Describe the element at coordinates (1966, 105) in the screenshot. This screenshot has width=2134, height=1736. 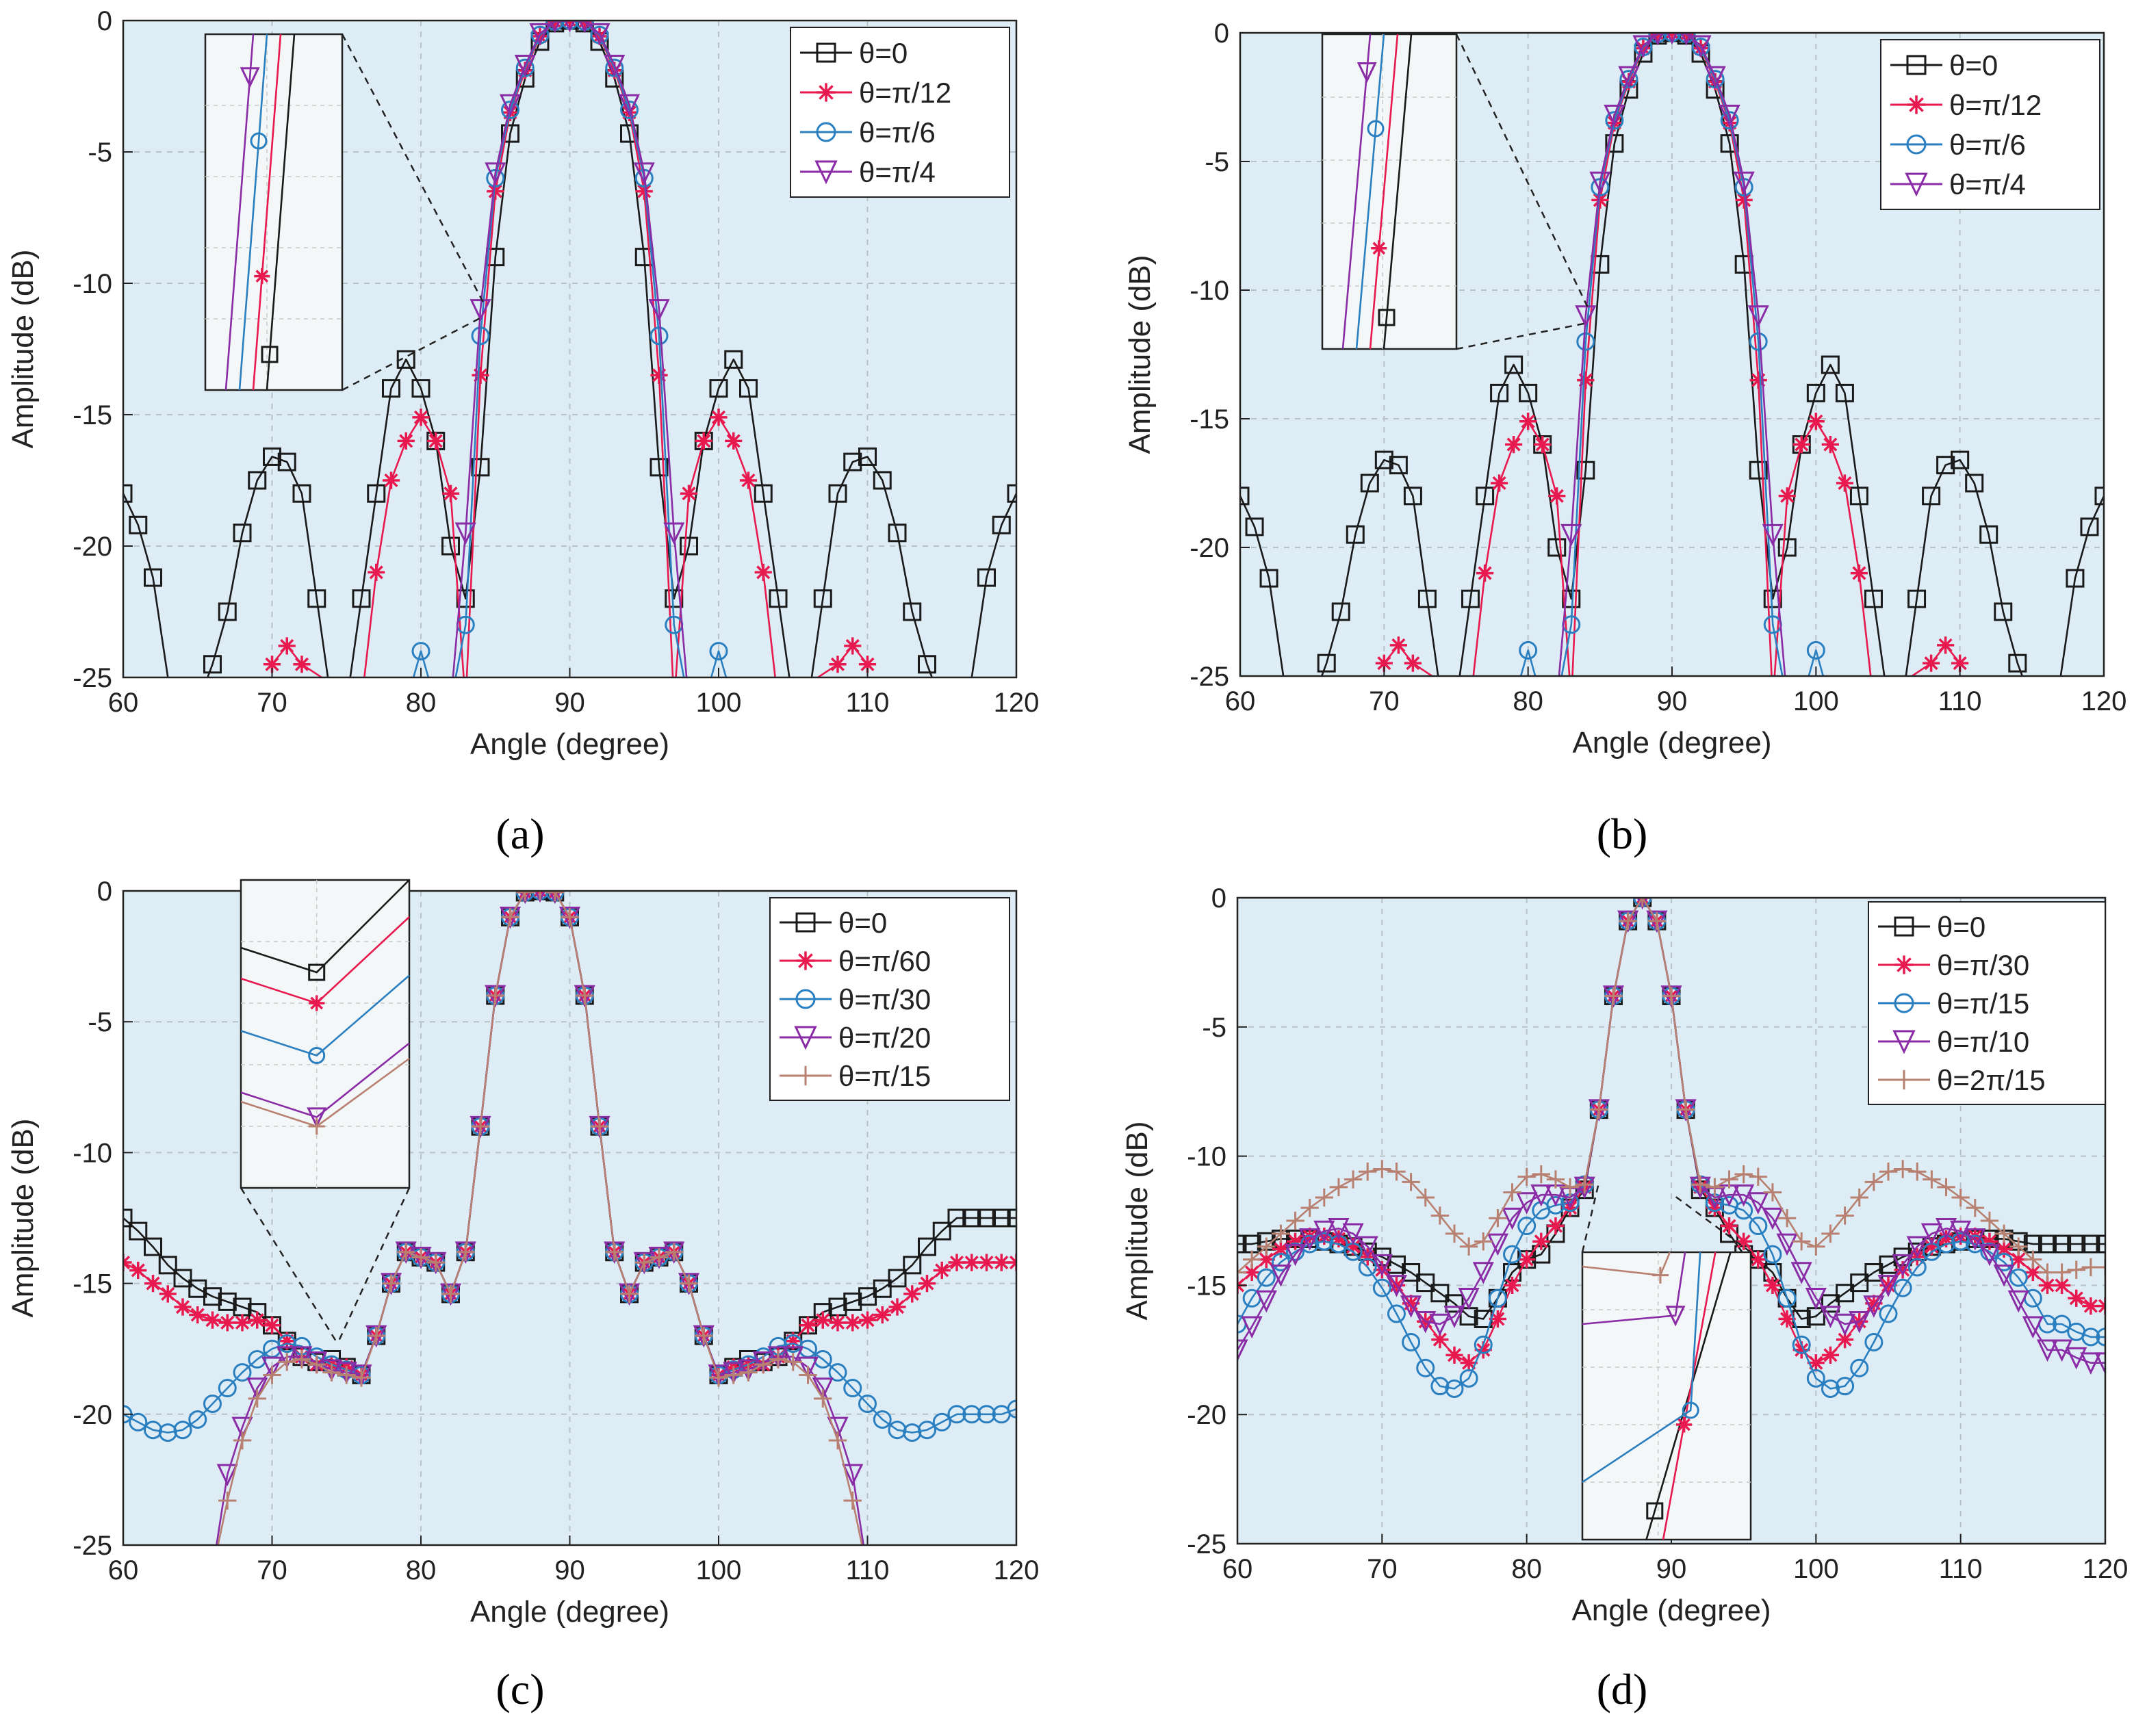
I see `legend-entry: θ=π/12` at that location.